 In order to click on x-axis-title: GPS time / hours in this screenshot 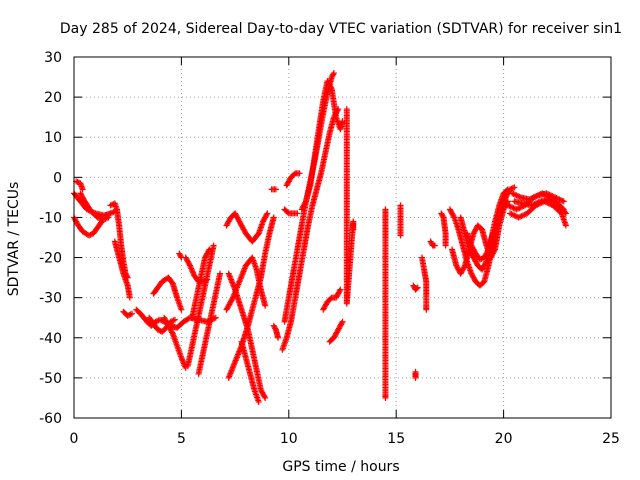, I will do `click(340, 467)`.